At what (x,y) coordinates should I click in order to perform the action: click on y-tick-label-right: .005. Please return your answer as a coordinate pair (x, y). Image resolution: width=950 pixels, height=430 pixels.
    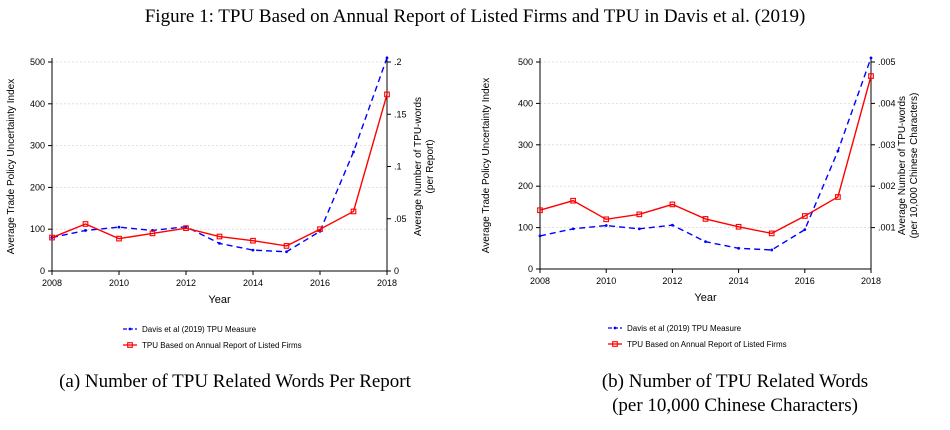
    Looking at the image, I should click on (887, 62).